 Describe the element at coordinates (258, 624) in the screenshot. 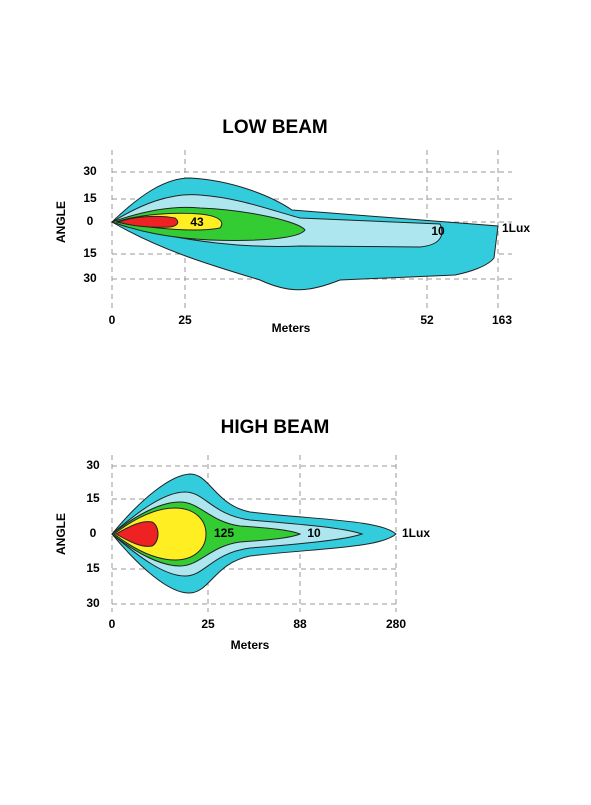

I see `x-ticks: 0 25 88 280` at that location.